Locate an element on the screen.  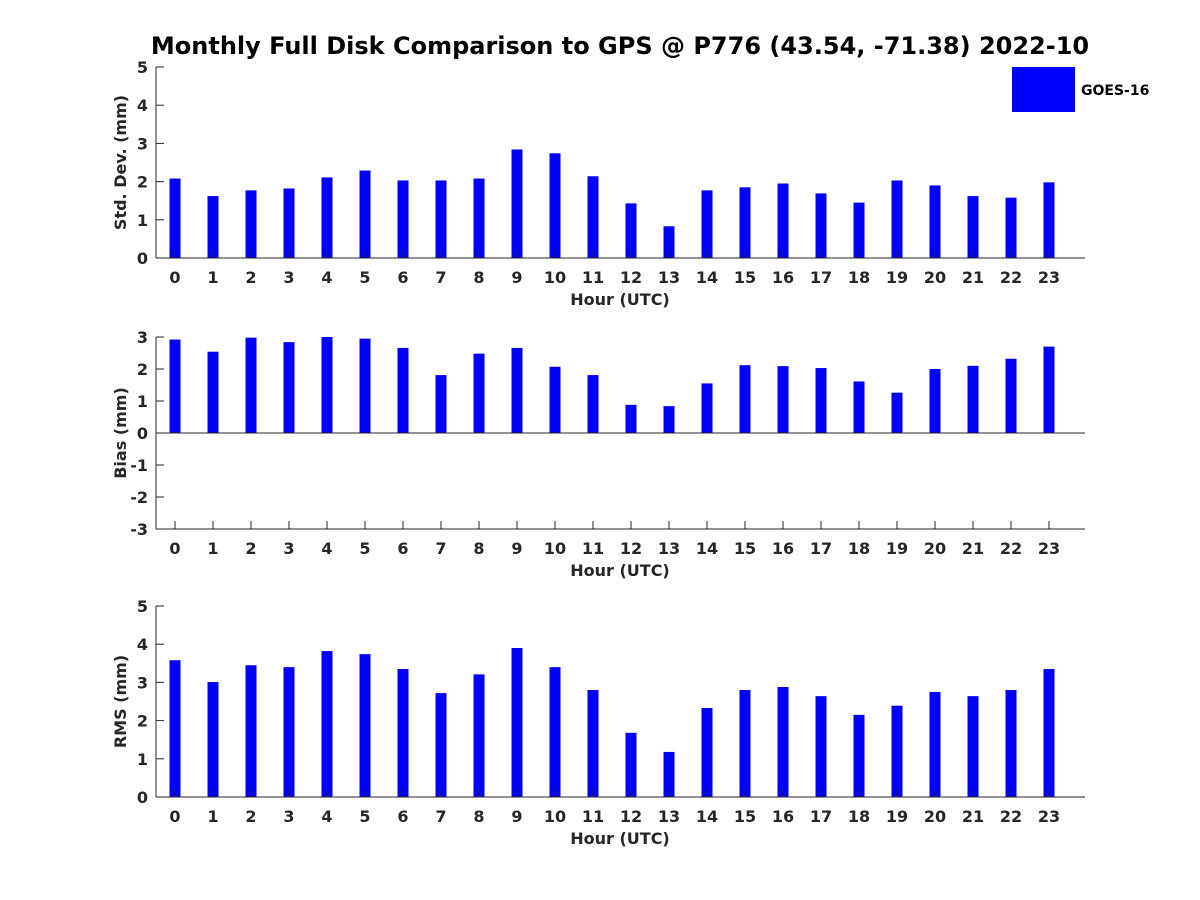
x-tick-label-std-dev-3: 3 is located at coordinates (288, 277).